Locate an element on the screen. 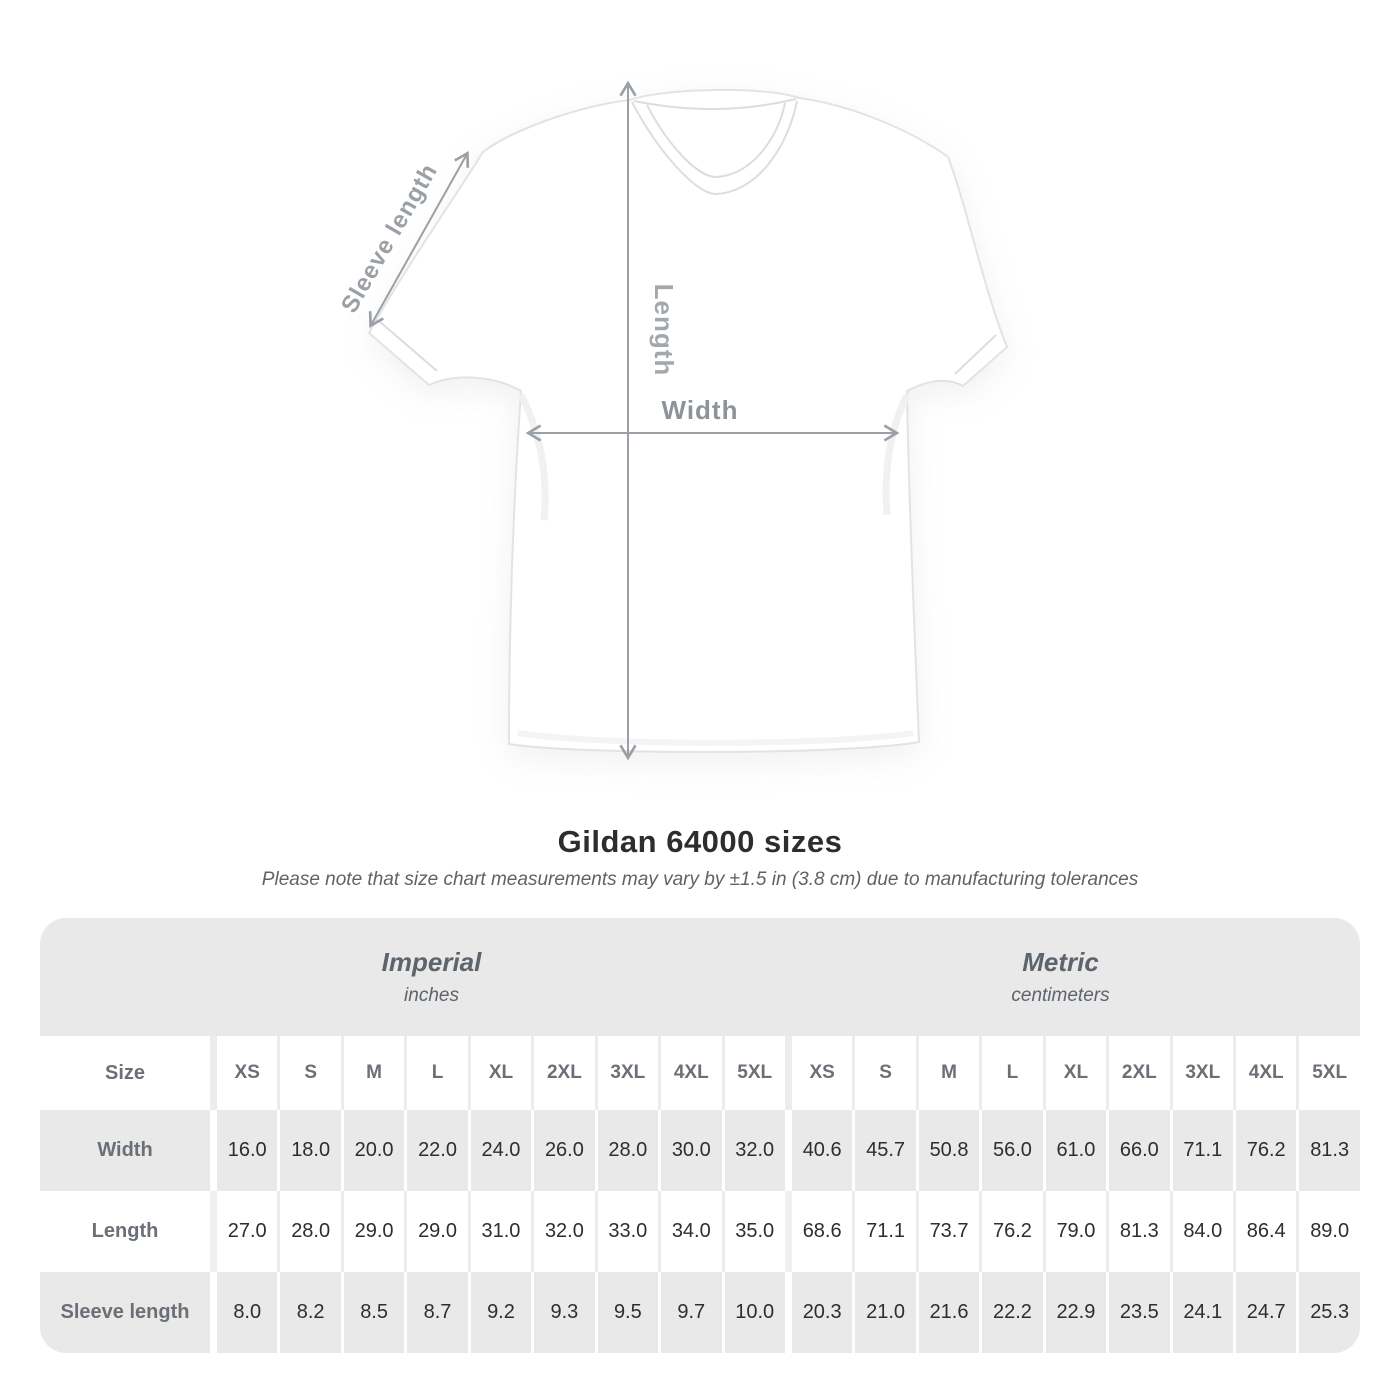  width-value: 20.0 is located at coordinates (372, 1150).